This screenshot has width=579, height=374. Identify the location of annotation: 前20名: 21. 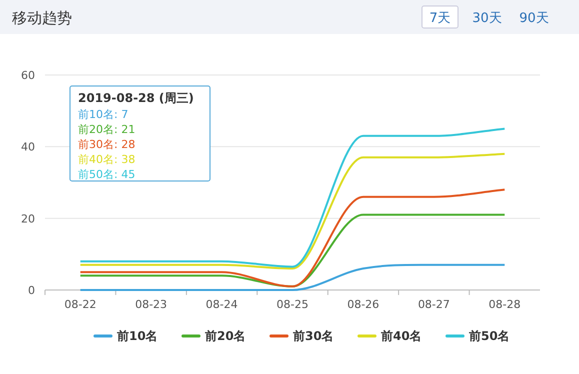
(107, 129).